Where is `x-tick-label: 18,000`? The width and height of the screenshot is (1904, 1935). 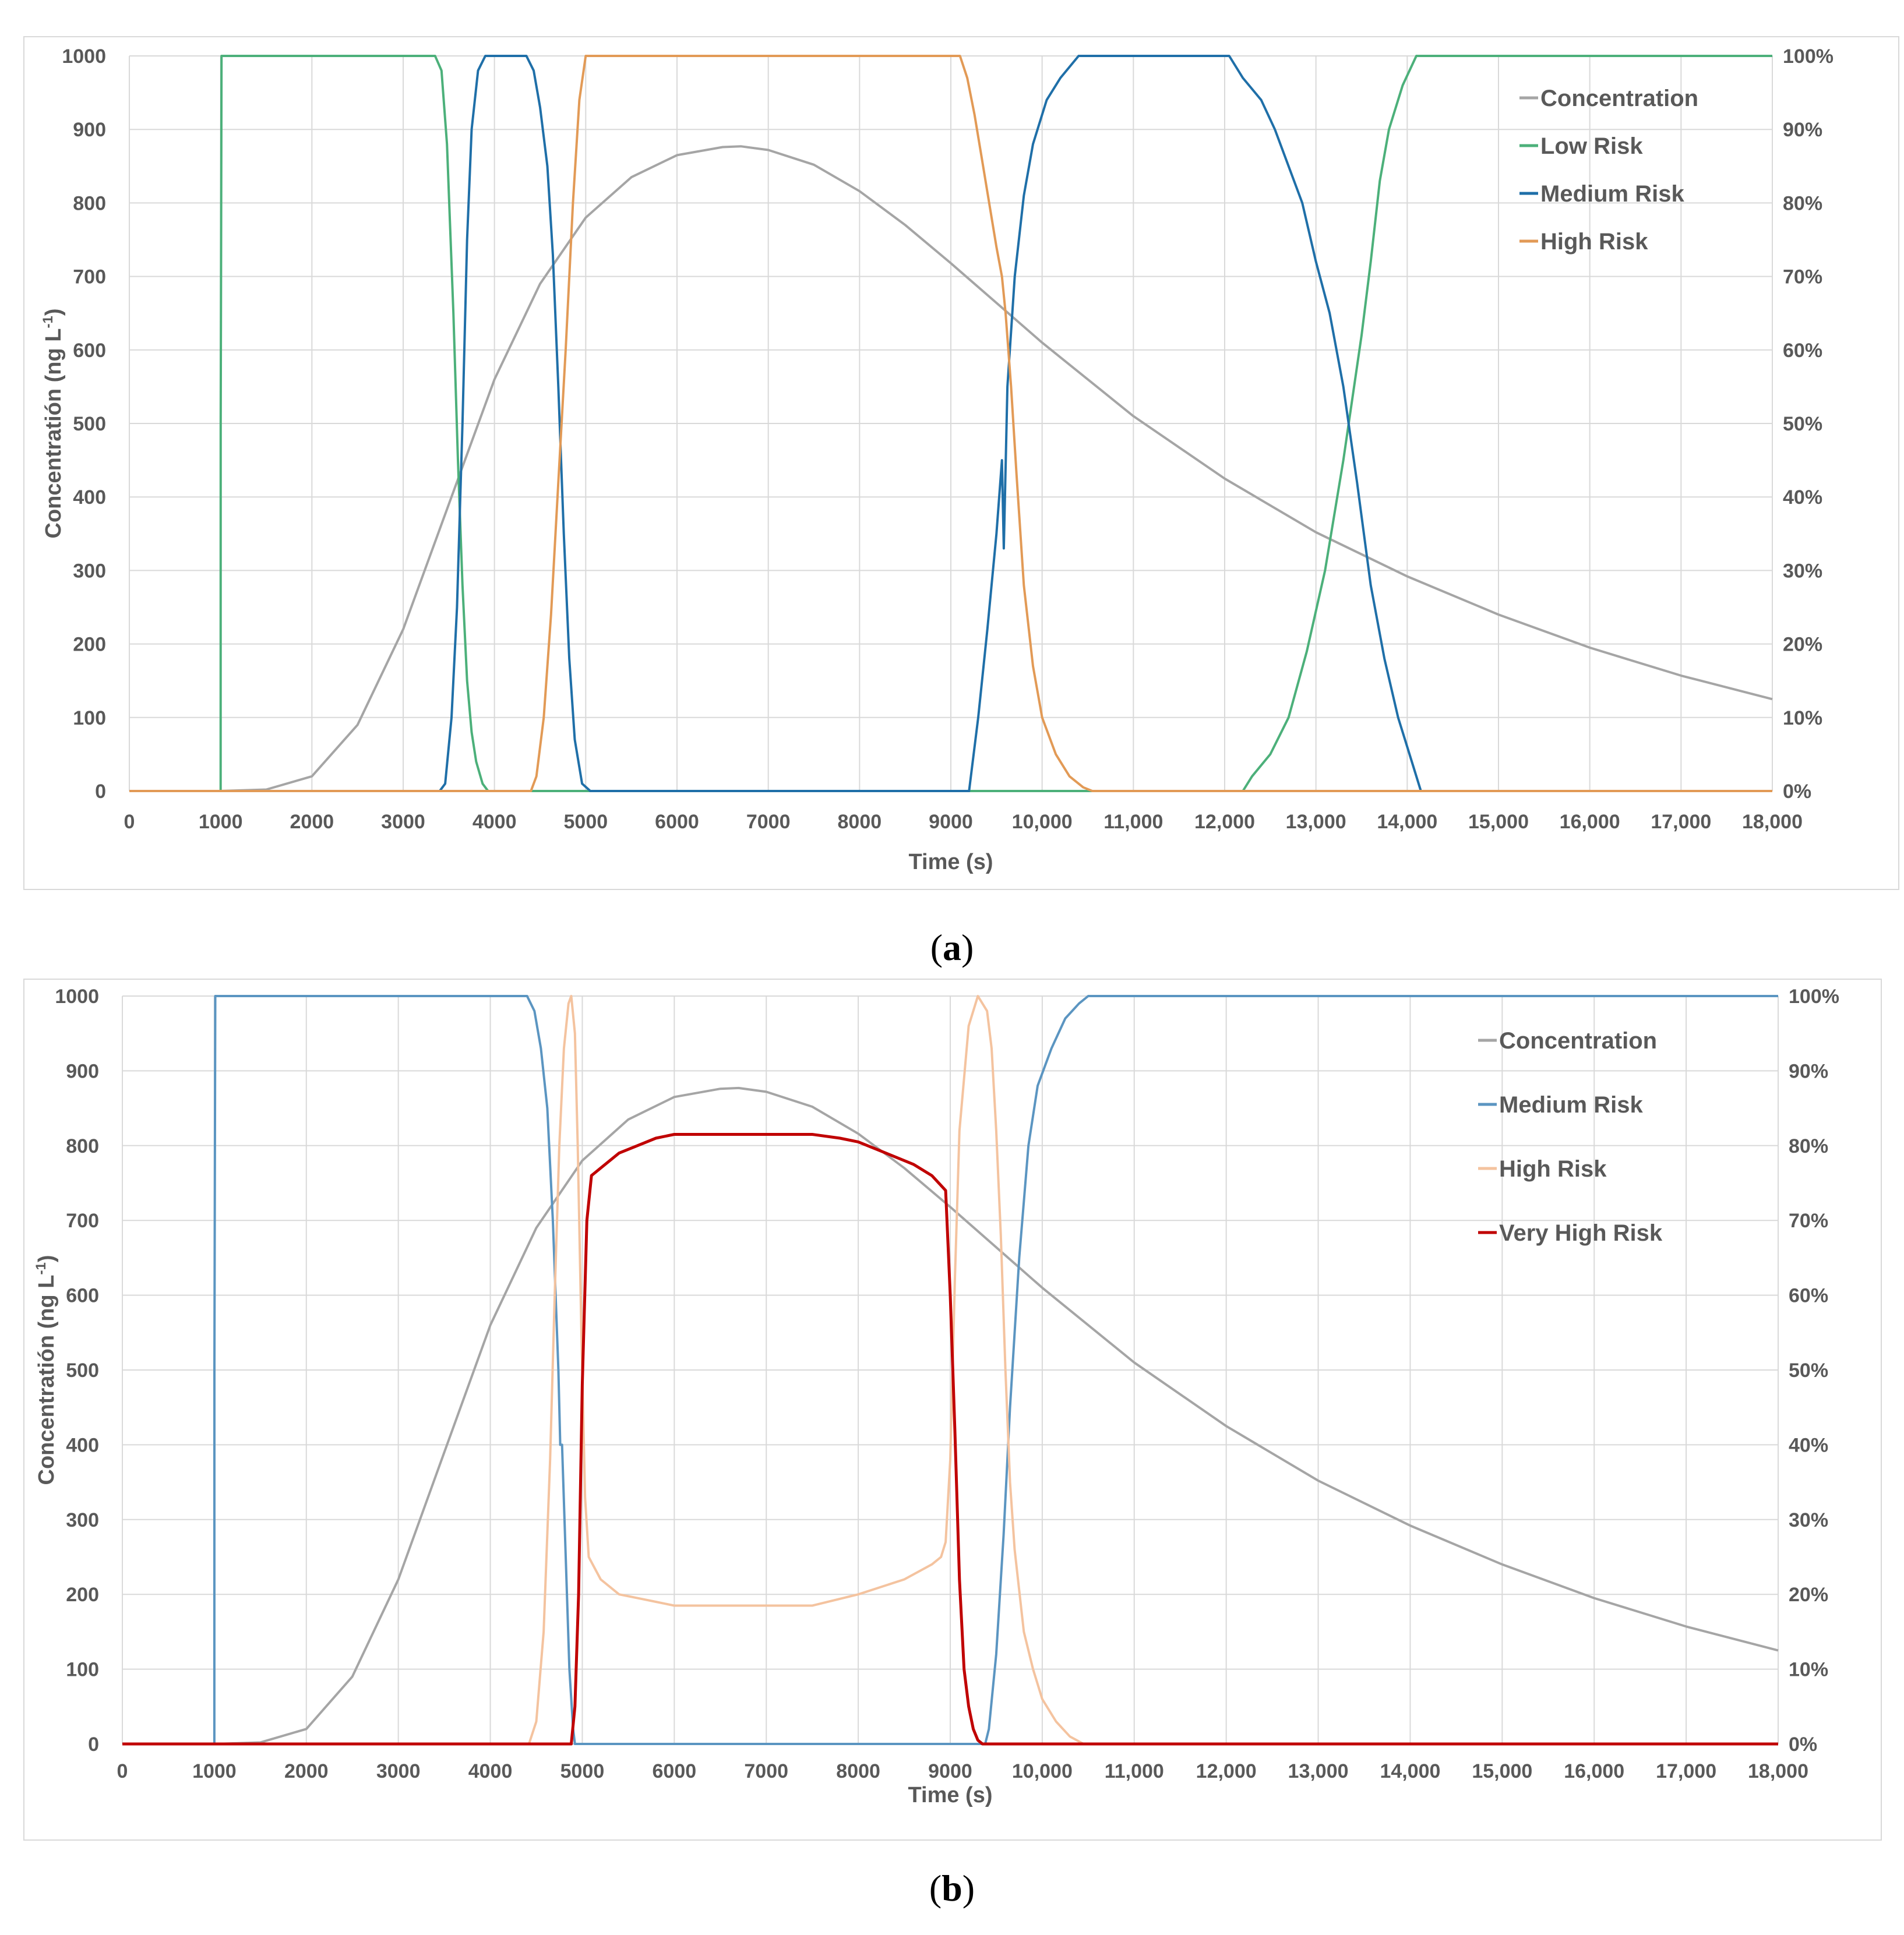
x-tick-label: 18,000 is located at coordinates (1772, 822).